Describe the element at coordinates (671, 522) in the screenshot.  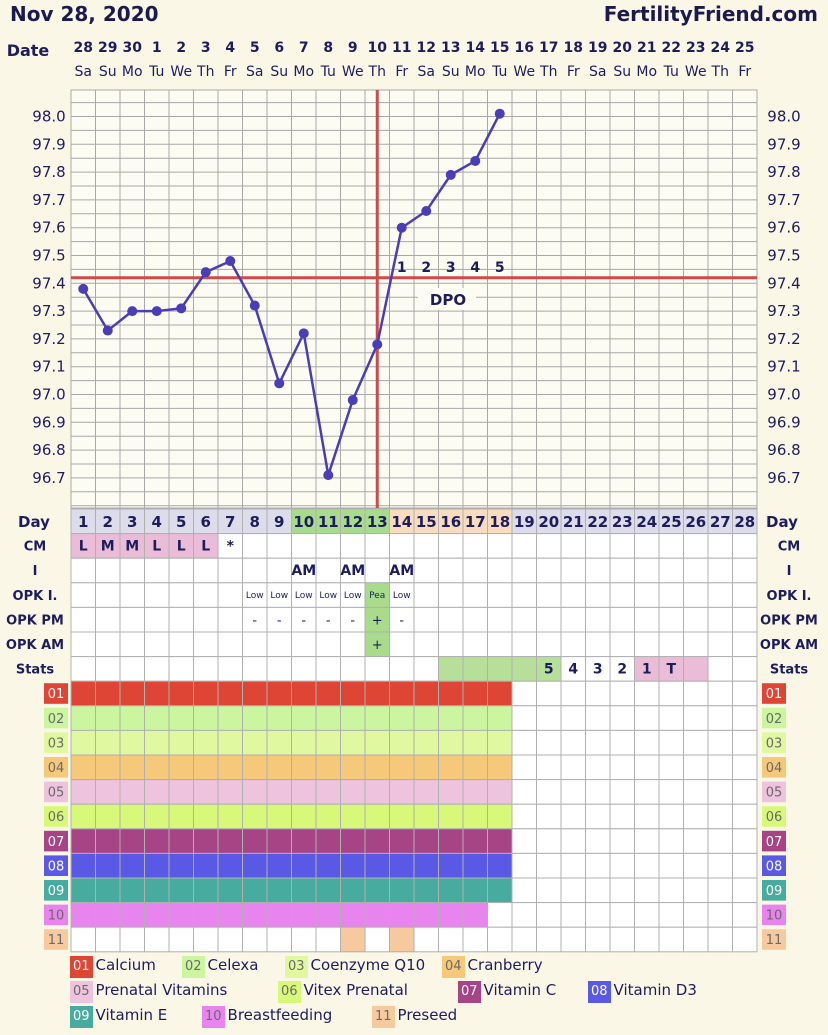
I see `day-number: 25` at that location.